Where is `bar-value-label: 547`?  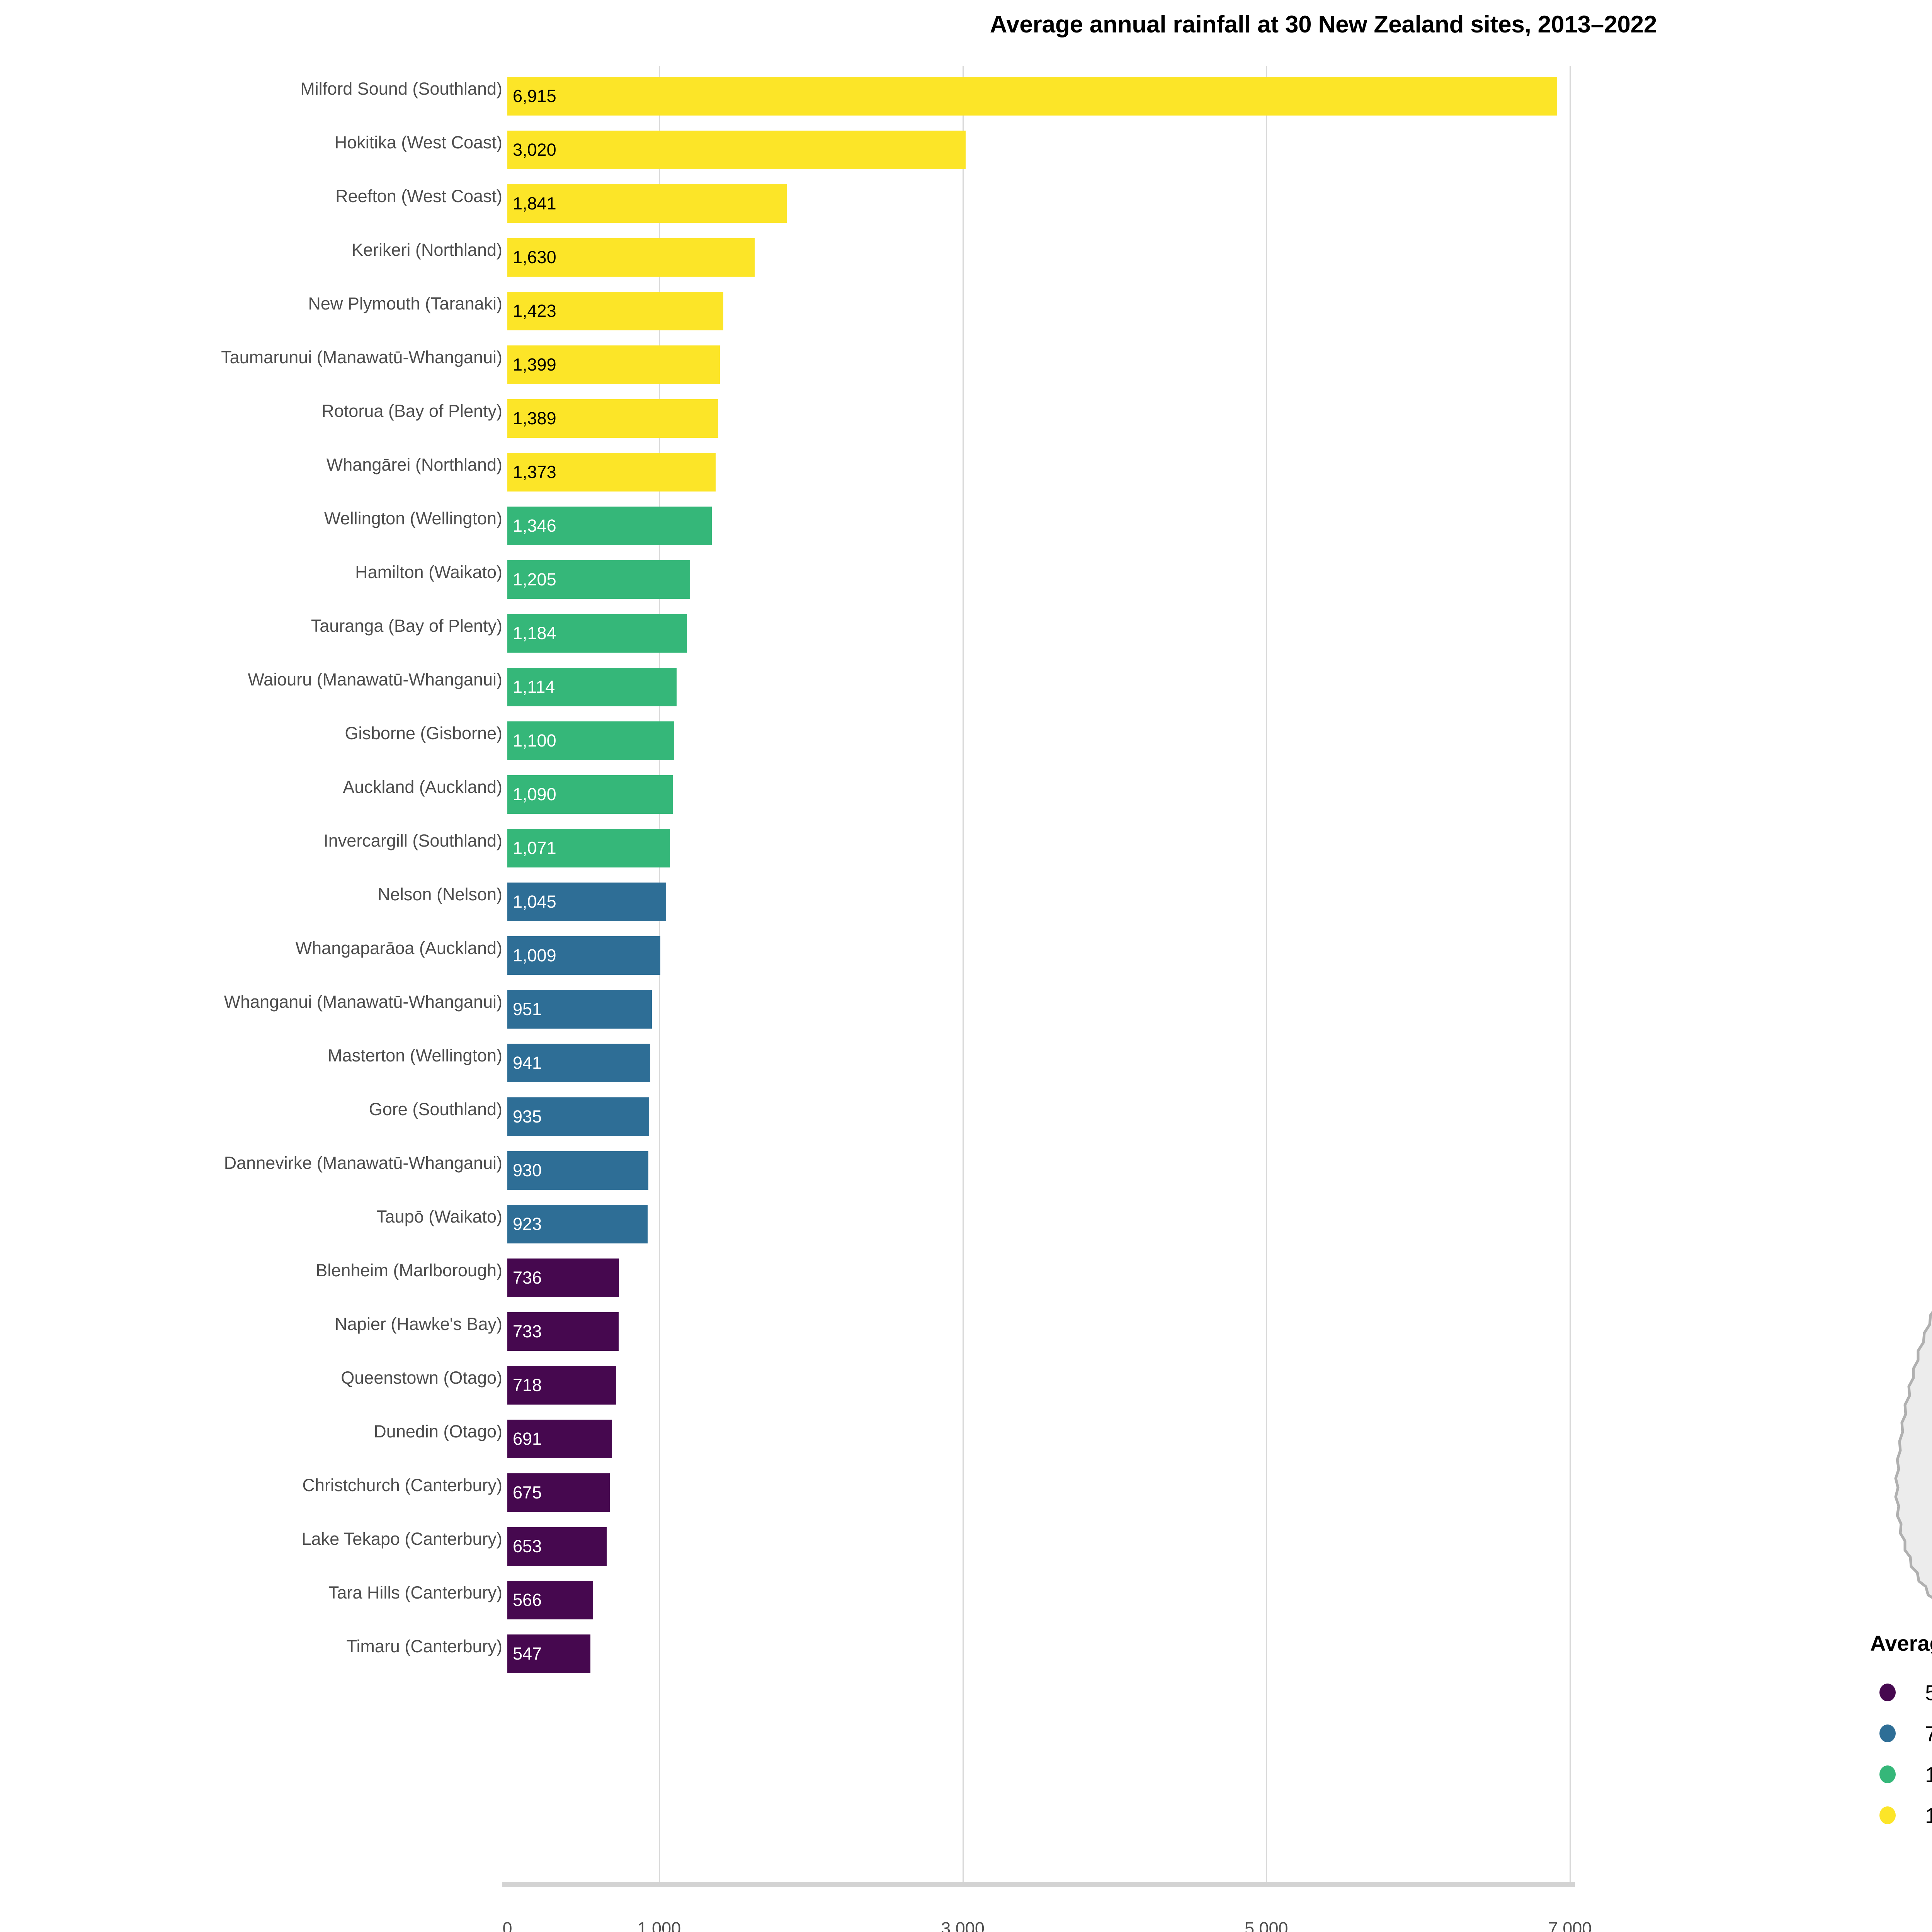 bar-value-label: 547 is located at coordinates (528, 1654).